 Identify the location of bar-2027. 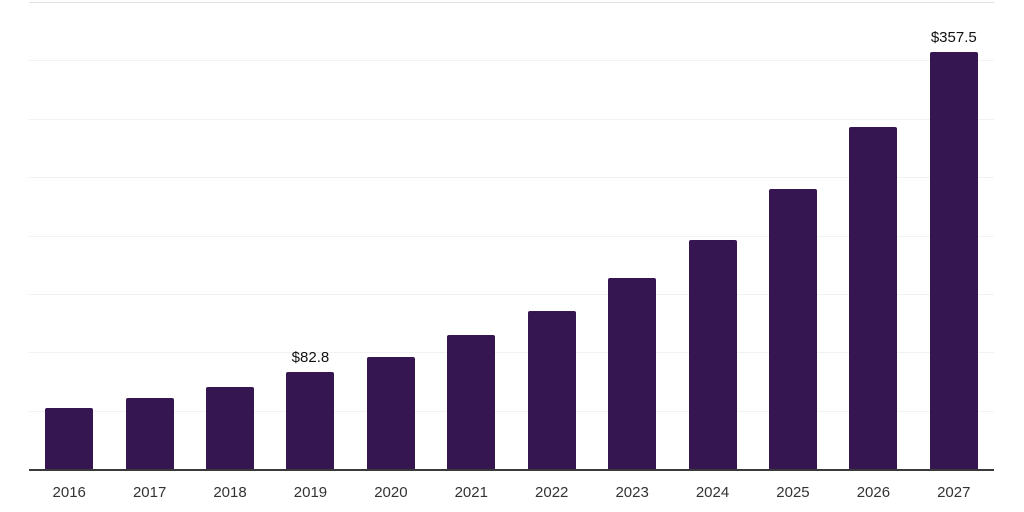
(953, 260).